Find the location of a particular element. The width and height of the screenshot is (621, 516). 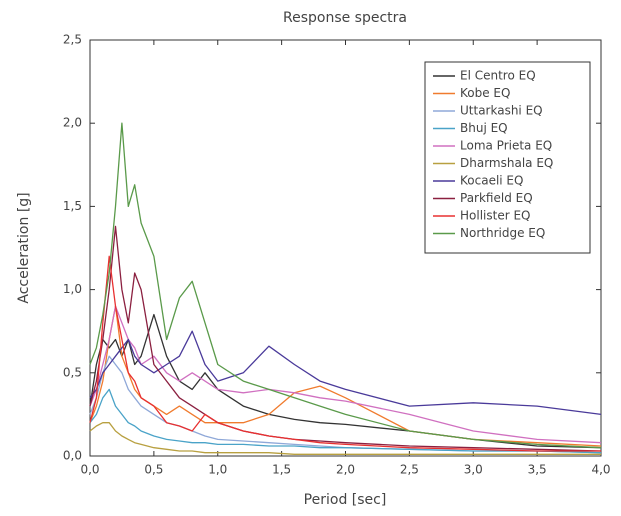

x-tick-label: 2,5 is located at coordinates (409, 470).